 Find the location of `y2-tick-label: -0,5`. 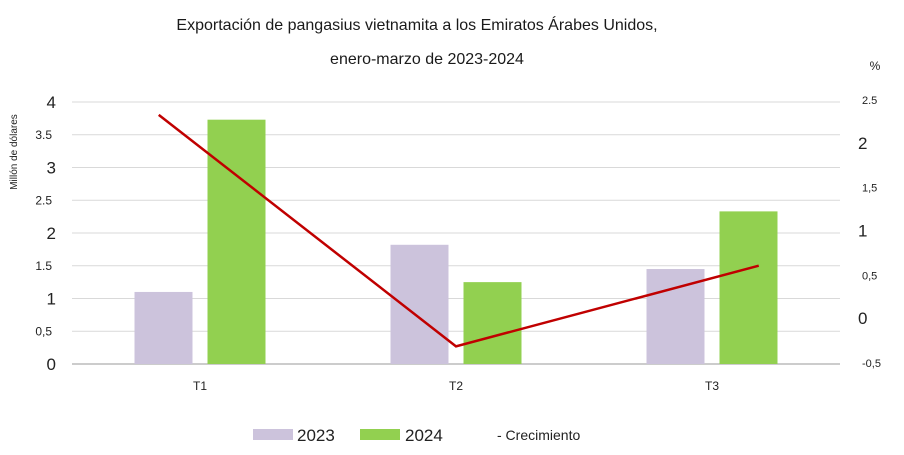

y2-tick-label: -0,5 is located at coordinates (871, 364).